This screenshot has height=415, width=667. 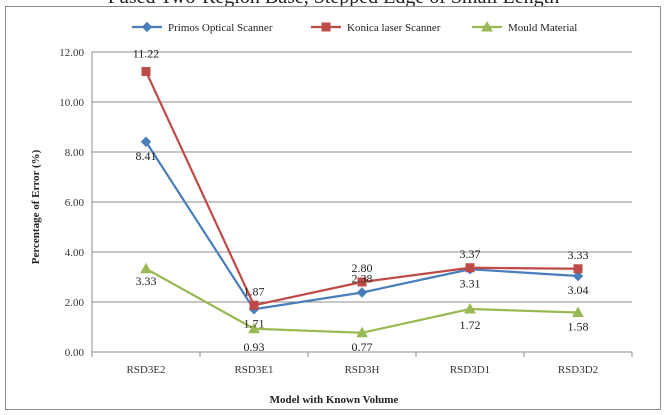 I want to click on y-tick-label: 6.00, so click(x=75, y=203).